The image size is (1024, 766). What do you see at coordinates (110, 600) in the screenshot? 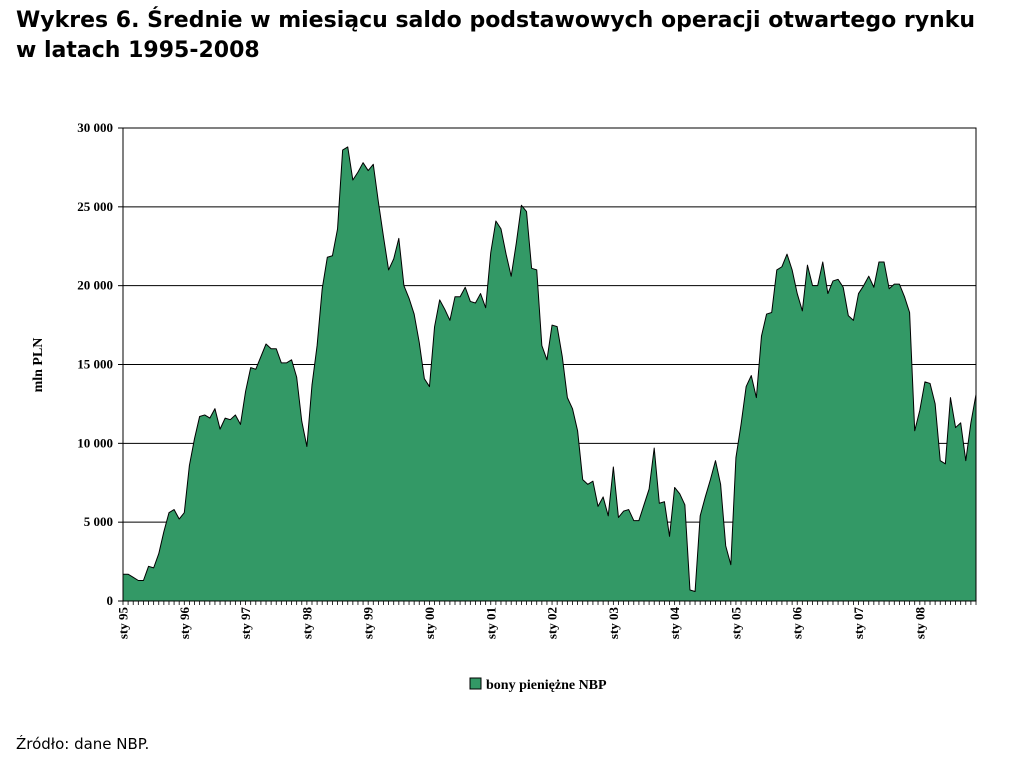
I see `y-tick-label: 0` at bounding box center [110, 600].